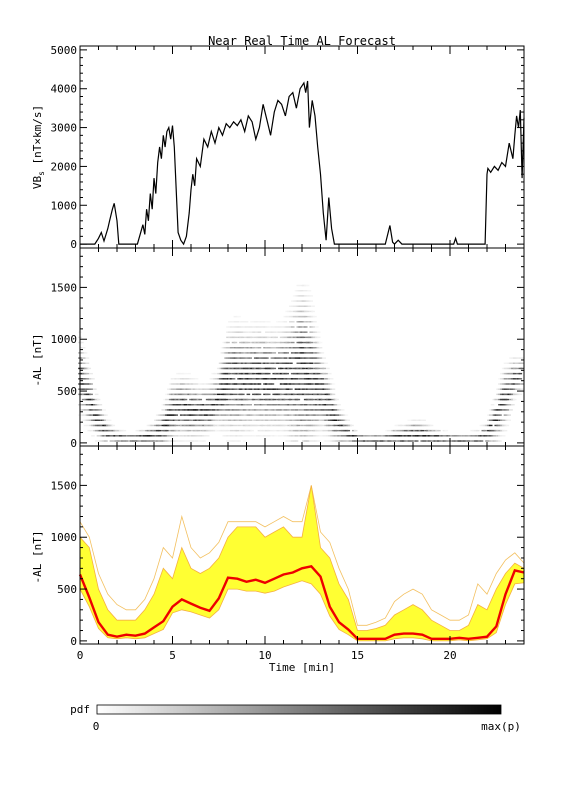  Describe the element at coordinates (295, 718) in the screenshot. I see `pdf-colorbar: pdf 0 max(p)` at that location.